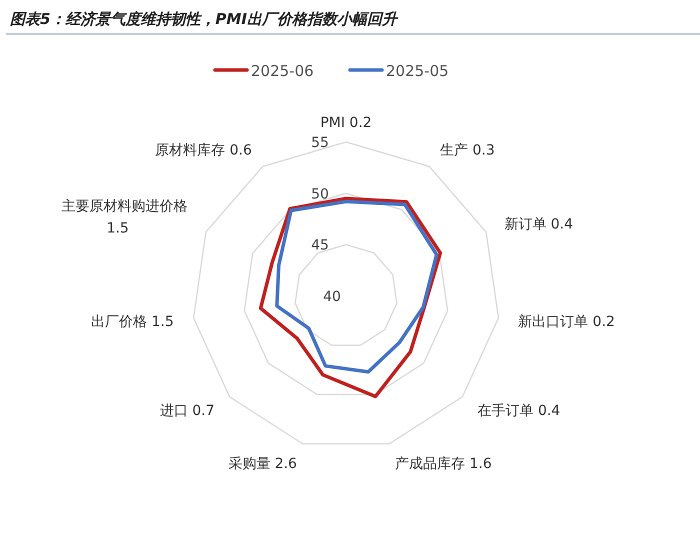 The image size is (700, 554). What do you see at coordinates (320, 143) in the screenshot?
I see `y-tick-label: 55` at bounding box center [320, 143].